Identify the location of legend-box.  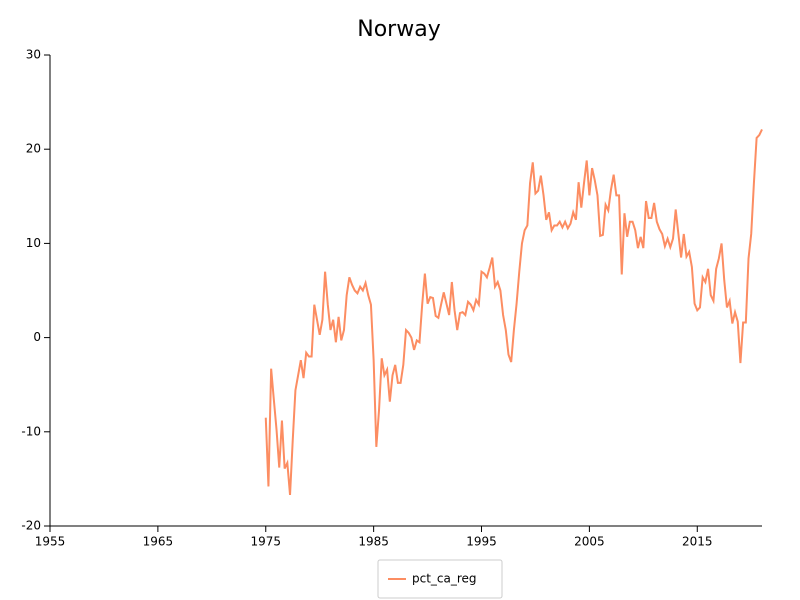
(440, 579).